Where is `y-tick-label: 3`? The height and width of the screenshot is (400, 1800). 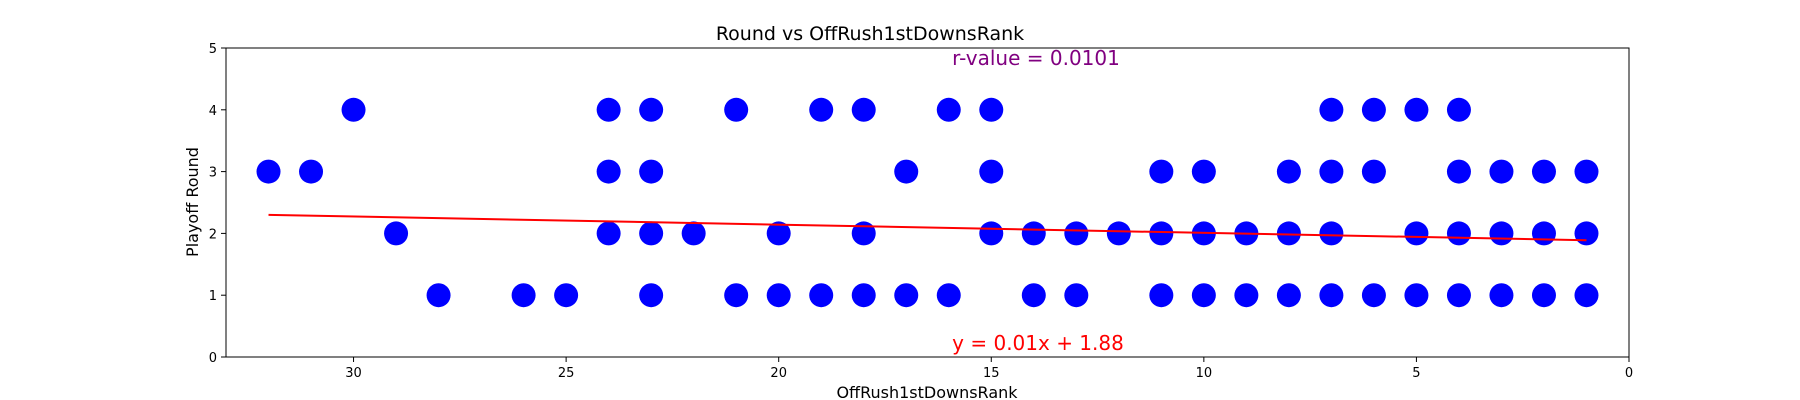
y-tick-label: 3 is located at coordinates (213, 173).